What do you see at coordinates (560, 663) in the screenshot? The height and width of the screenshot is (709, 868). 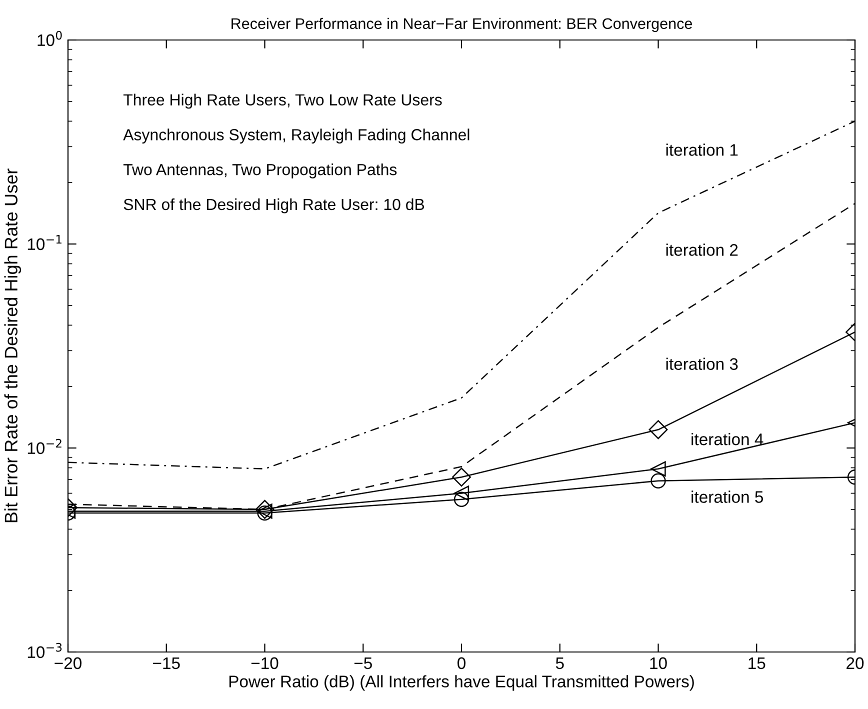 I see `x-tick-label: 5` at bounding box center [560, 663].